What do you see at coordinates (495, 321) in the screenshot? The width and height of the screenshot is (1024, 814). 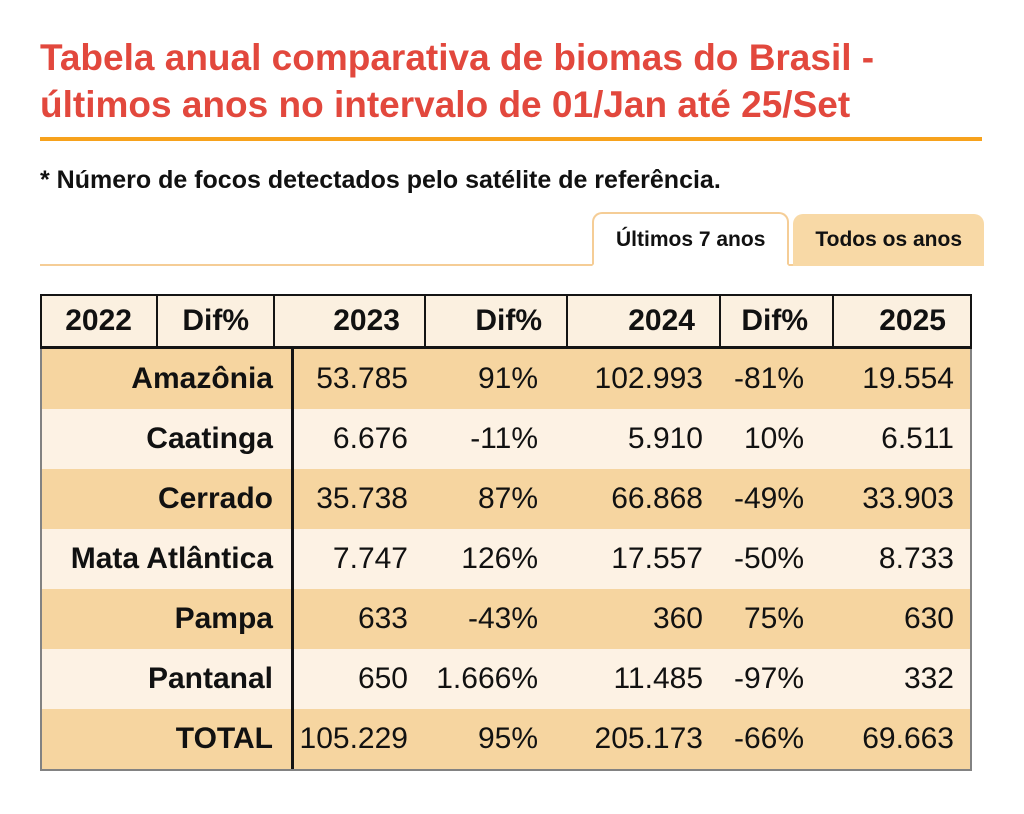 I see `column-header-3-dif: Dif%` at bounding box center [495, 321].